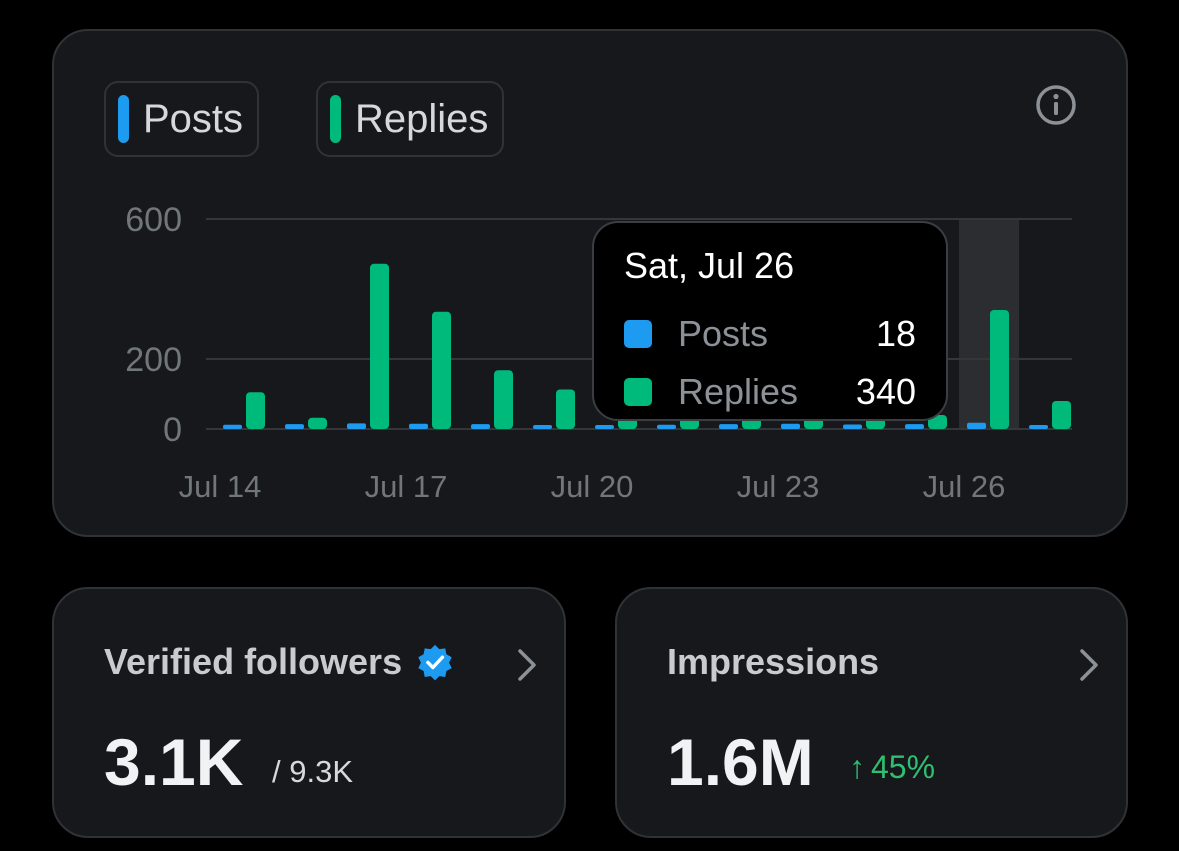 The width and height of the screenshot is (1179, 851). I want to click on x-tick-label: Jul 14, so click(220, 486).